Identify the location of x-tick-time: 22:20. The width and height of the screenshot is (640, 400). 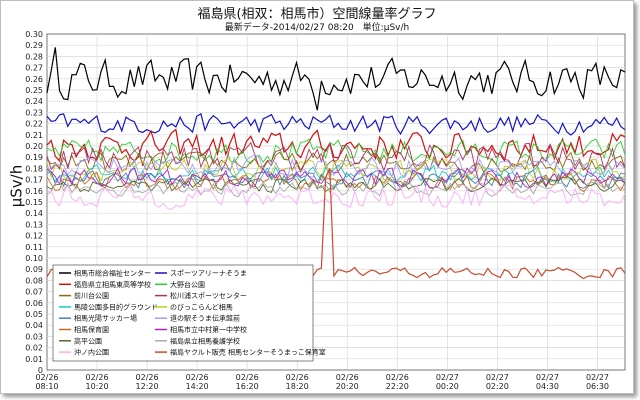
(397, 386).